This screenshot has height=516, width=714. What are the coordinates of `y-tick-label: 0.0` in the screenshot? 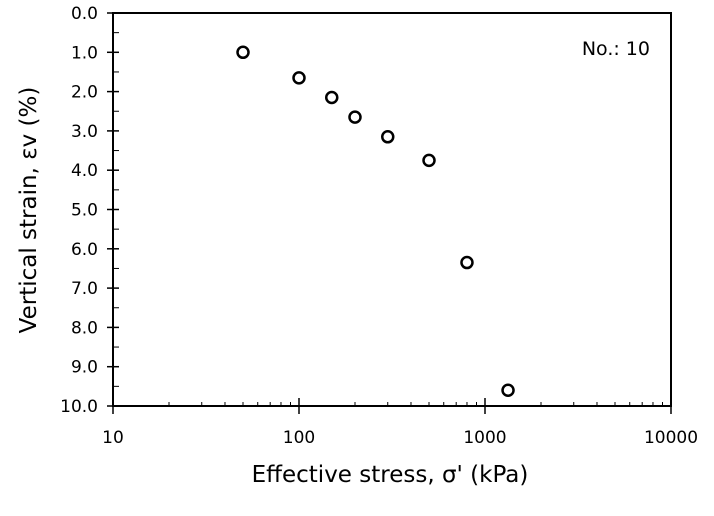 It's located at (84, 14).